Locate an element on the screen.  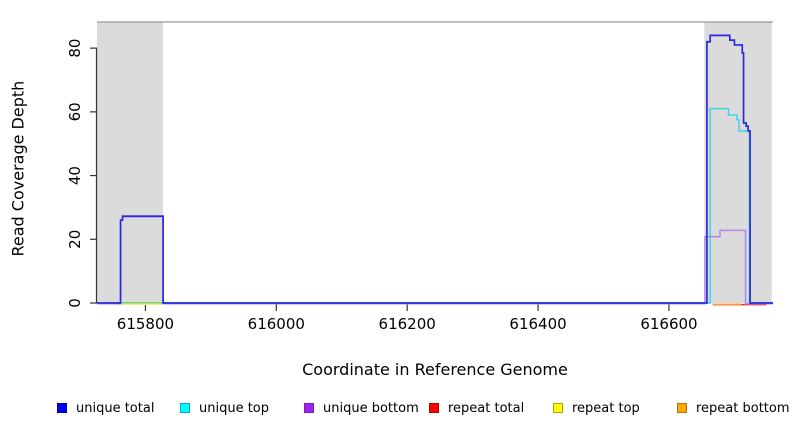
legend-item-unique-bottom: unique bottom is located at coordinates (361, 408).